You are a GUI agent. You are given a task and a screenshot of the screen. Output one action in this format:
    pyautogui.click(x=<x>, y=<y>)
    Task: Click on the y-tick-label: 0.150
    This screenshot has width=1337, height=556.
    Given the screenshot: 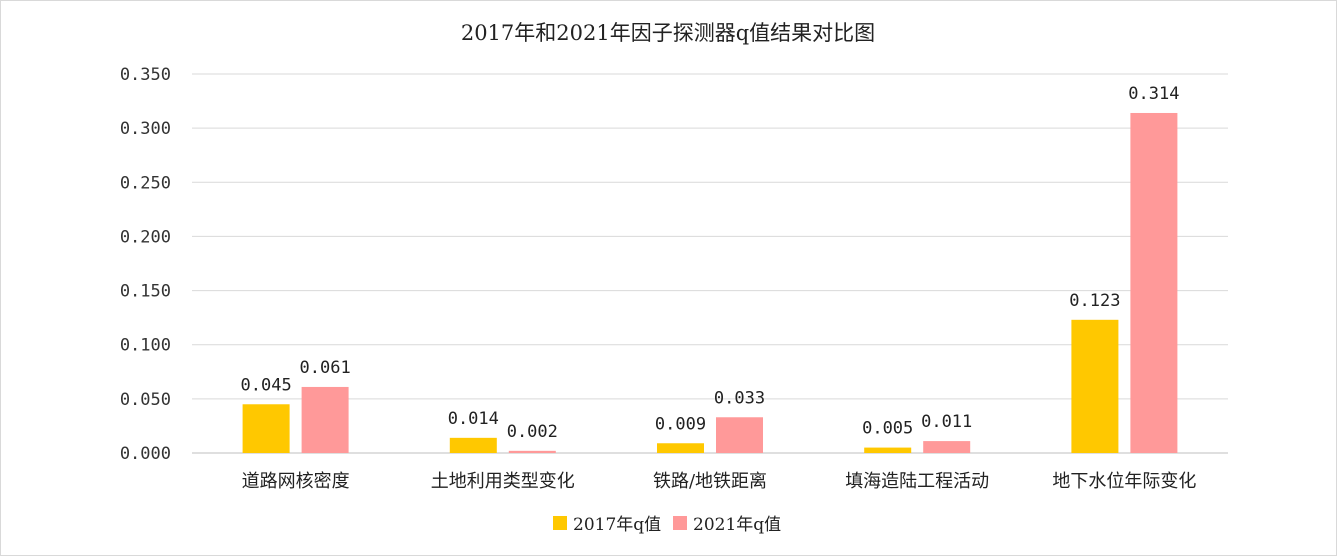 What is the action you would take?
    pyautogui.click(x=145, y=292)
    